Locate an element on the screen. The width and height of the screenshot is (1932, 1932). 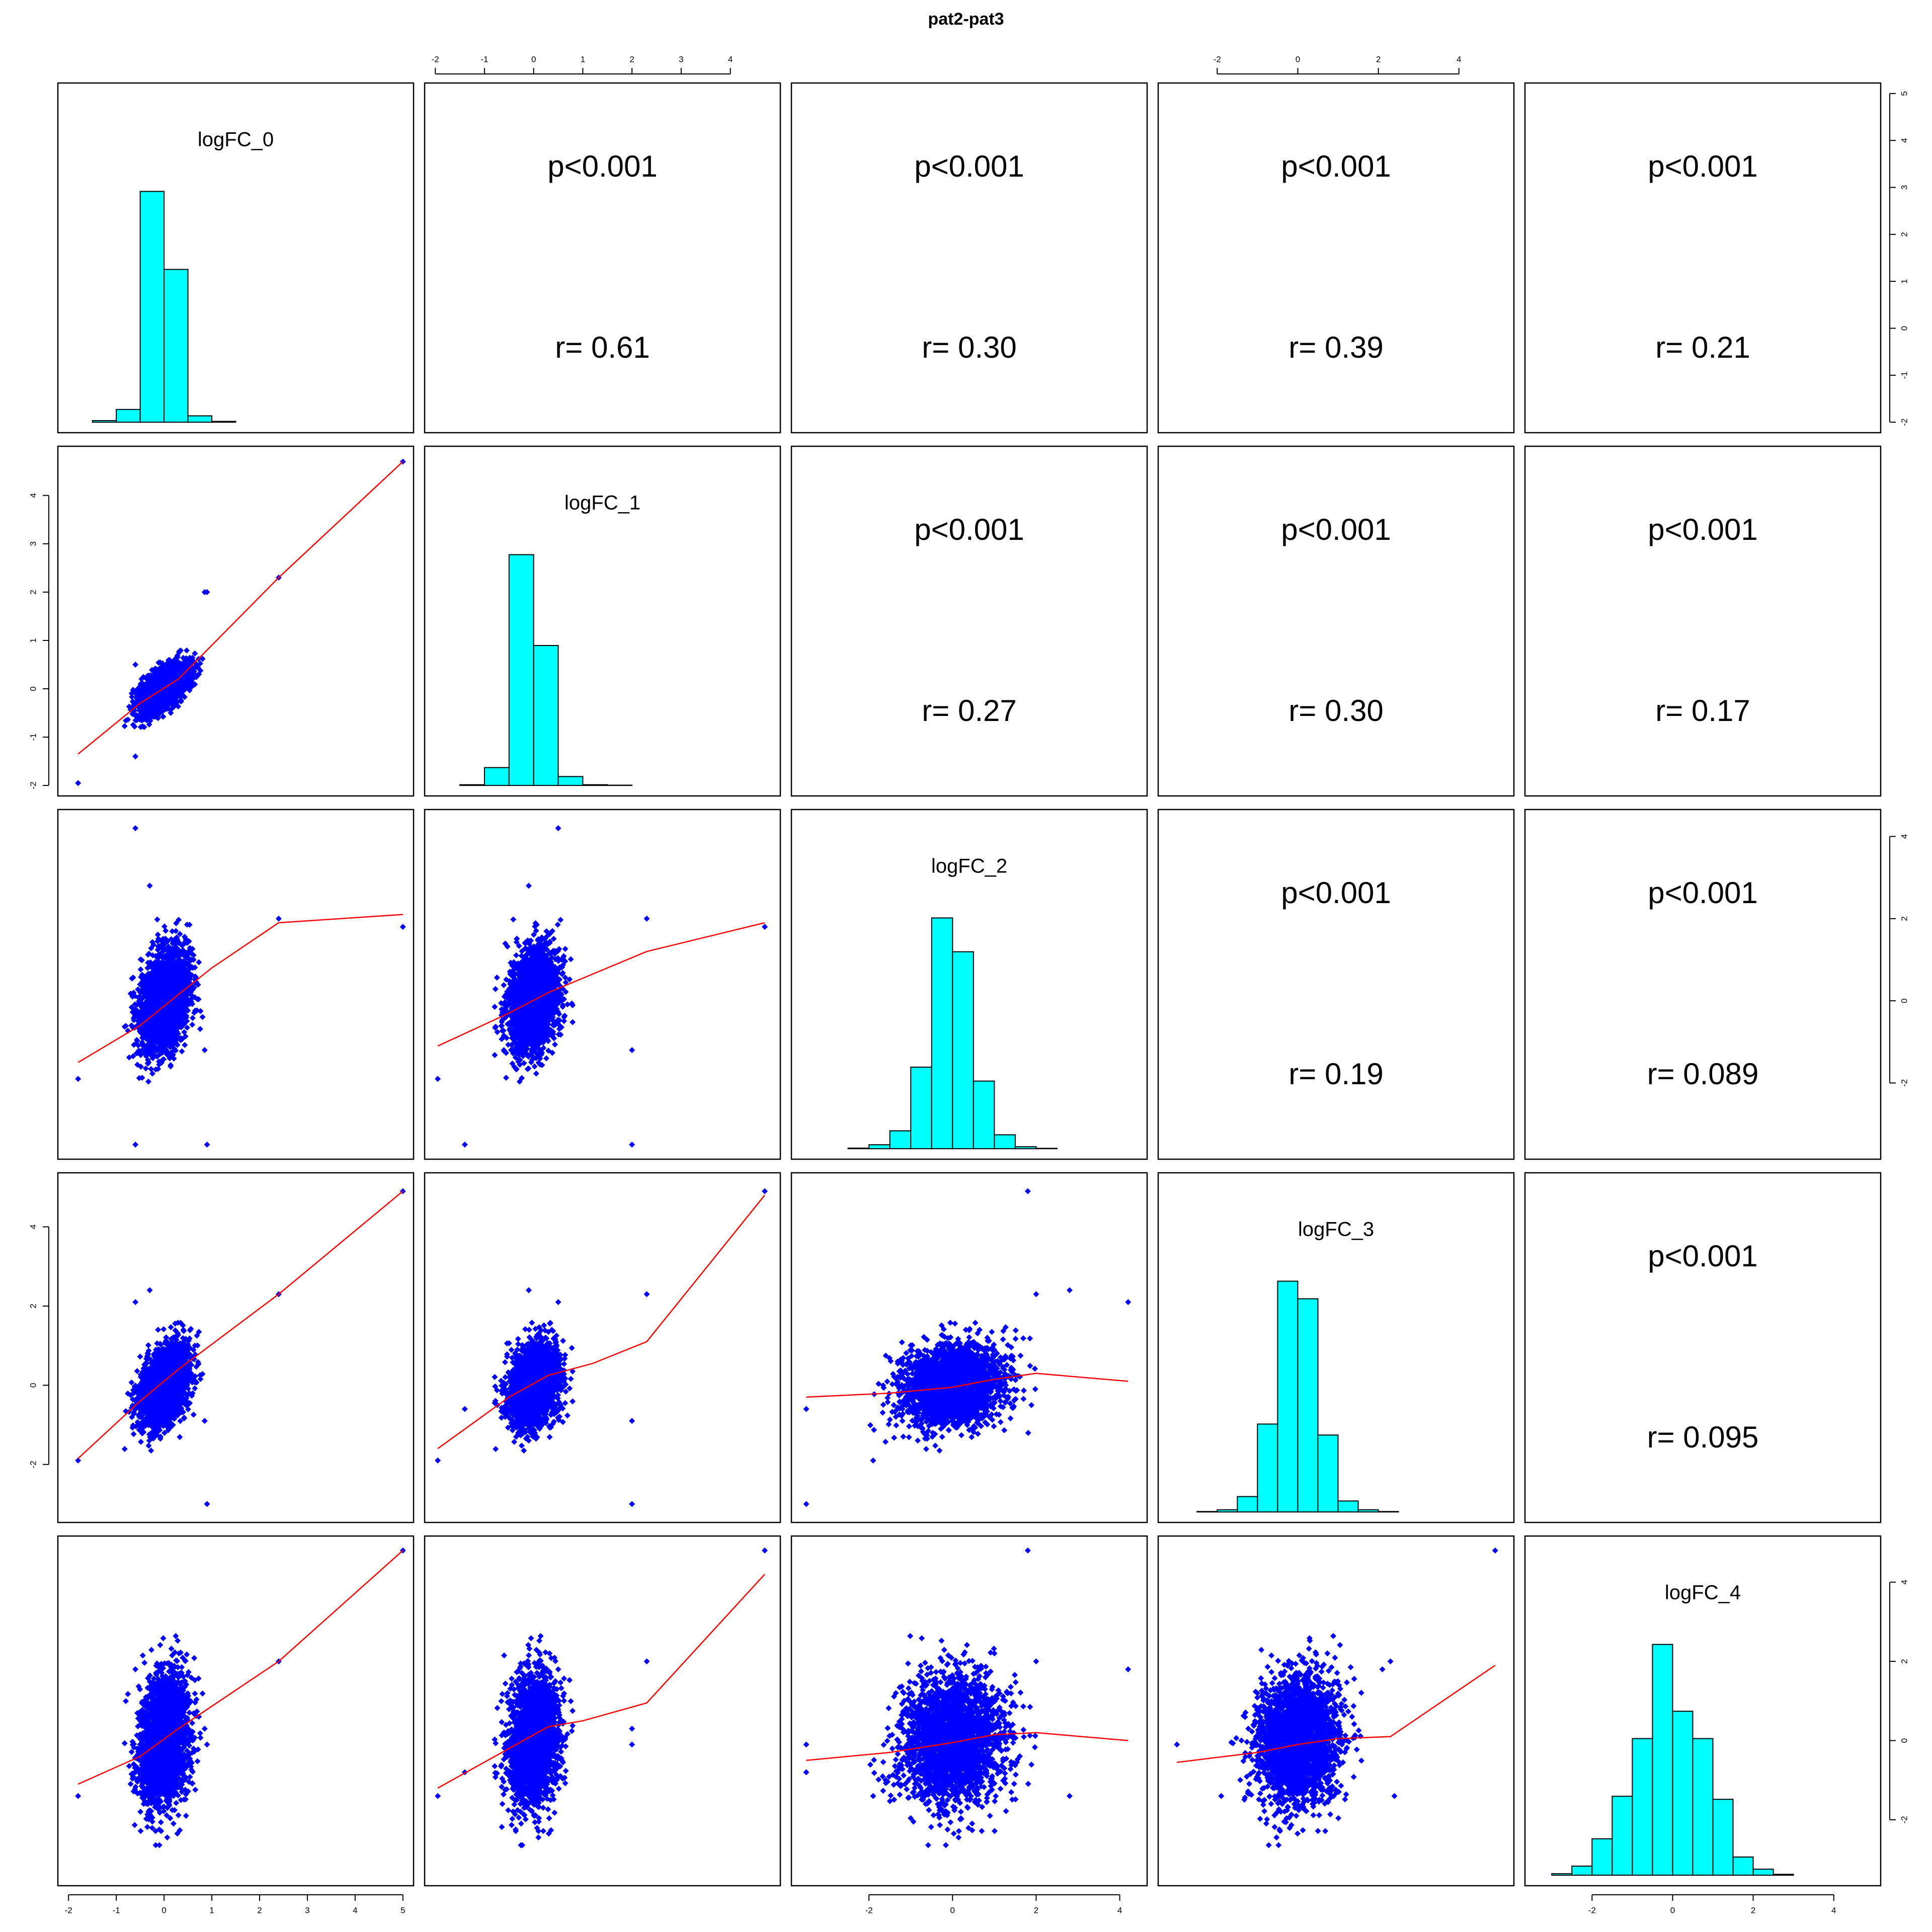
variable-label: logFC_1 is located at coordinates (603, 503).